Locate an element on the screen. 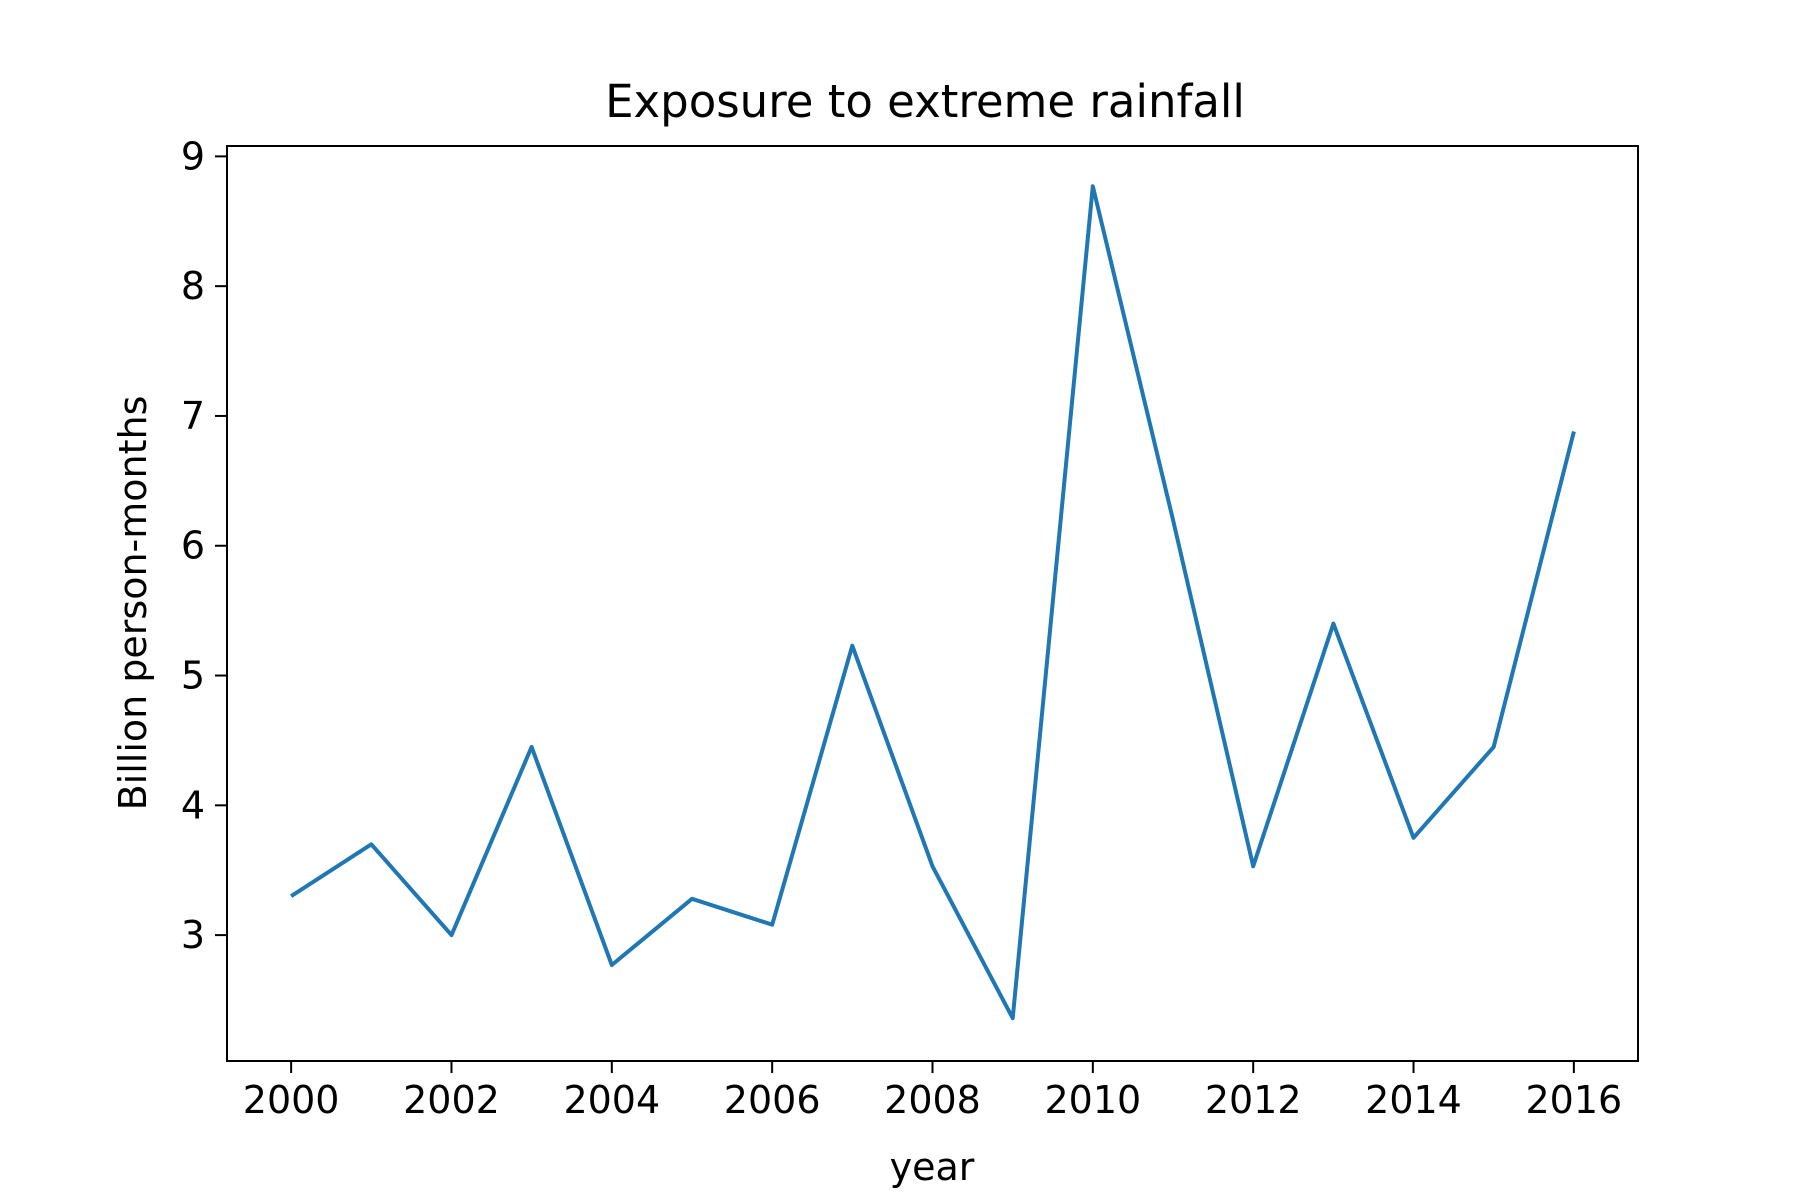 This screenshot has width=1800, height=1200. y-tick-label: 8 is located at coordinates (193, 286).